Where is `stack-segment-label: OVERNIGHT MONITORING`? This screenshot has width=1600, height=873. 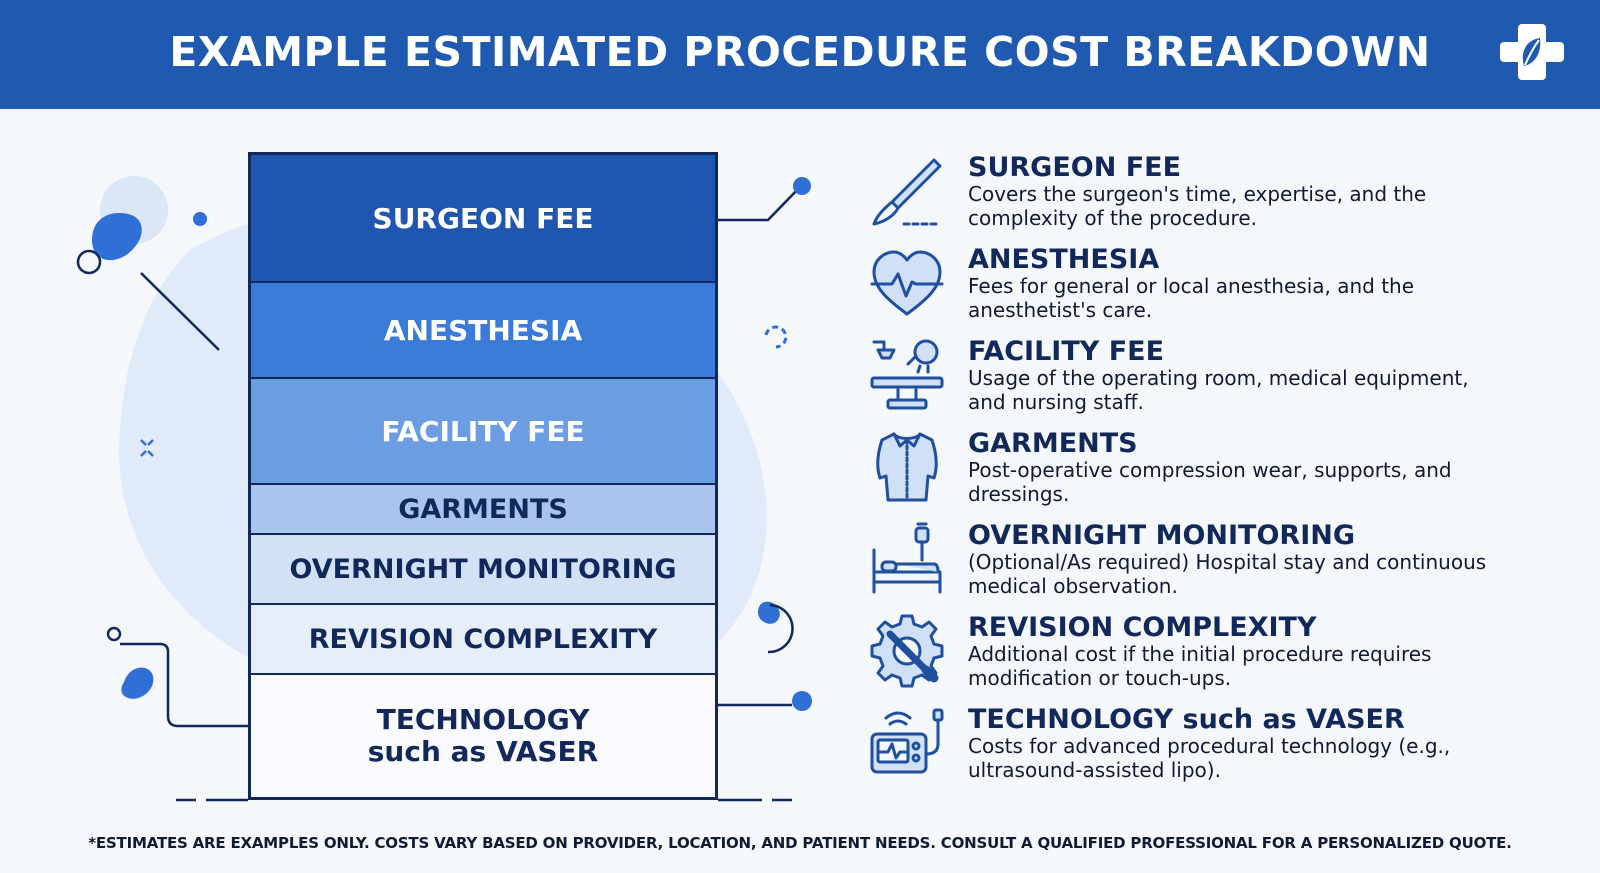 stack-segment-label: OVERNIGHT MONITORING is located at coordinates (483, 569).